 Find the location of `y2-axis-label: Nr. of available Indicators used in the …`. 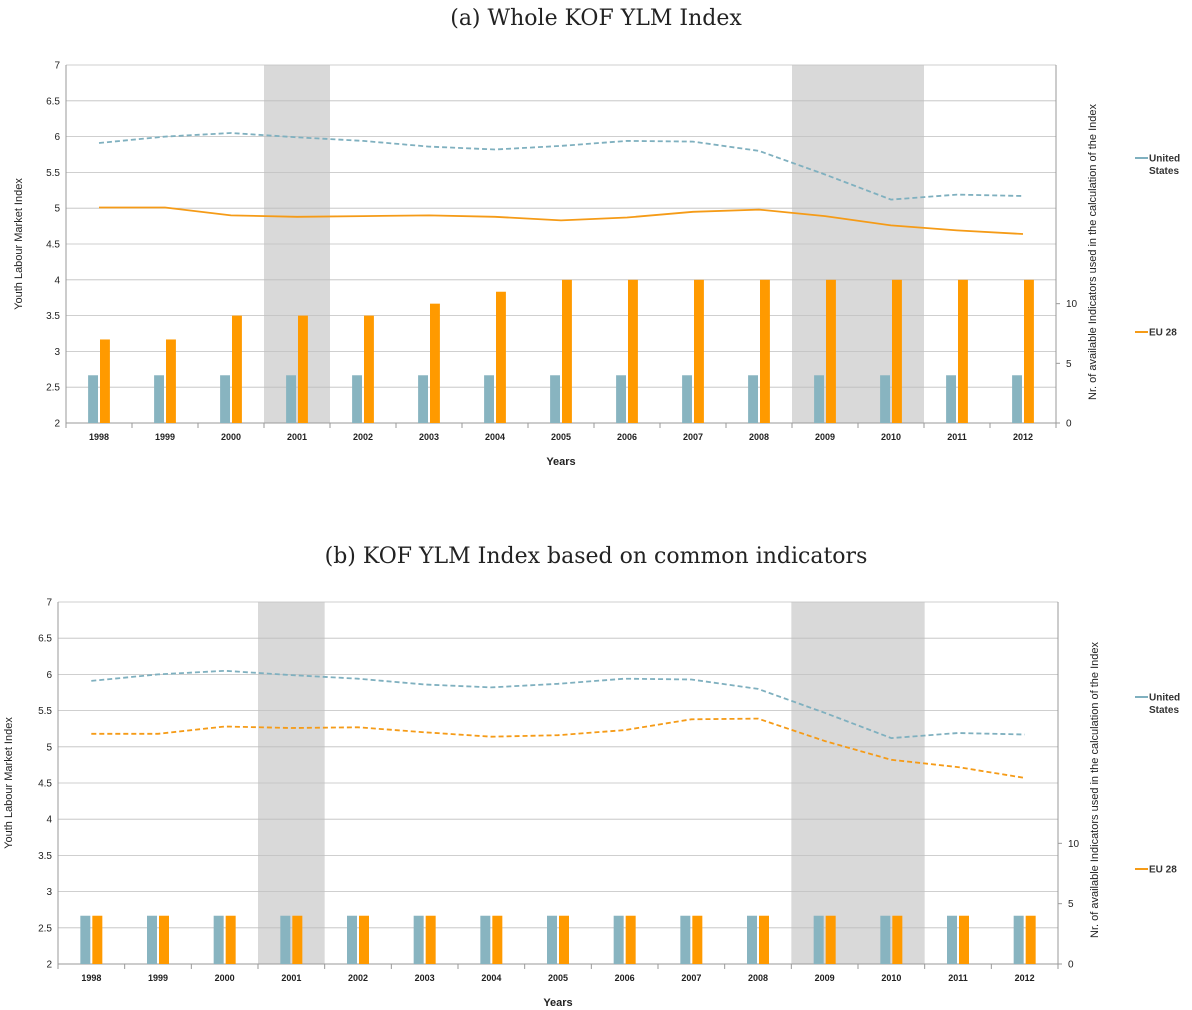

y2-axis-label: Nr. of available Indicators used in the … is located at coordinates (1093, 252).